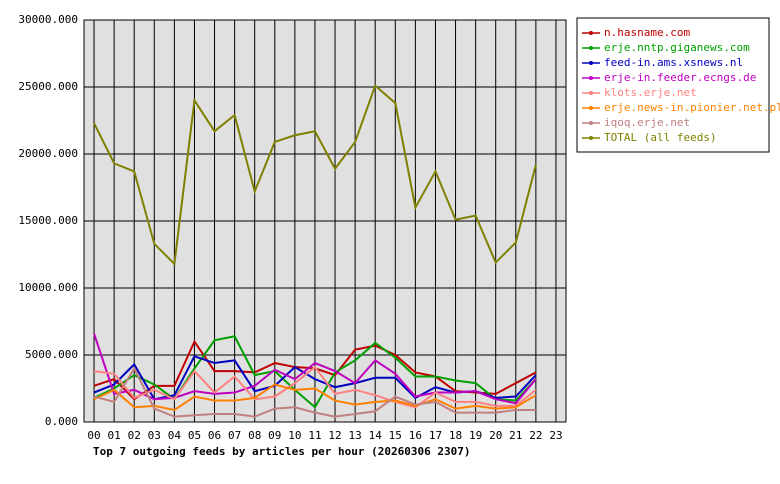 This screenshot has height=484, width=780. I want to click on y-tick-label: 30000.000, so click(48, 19).